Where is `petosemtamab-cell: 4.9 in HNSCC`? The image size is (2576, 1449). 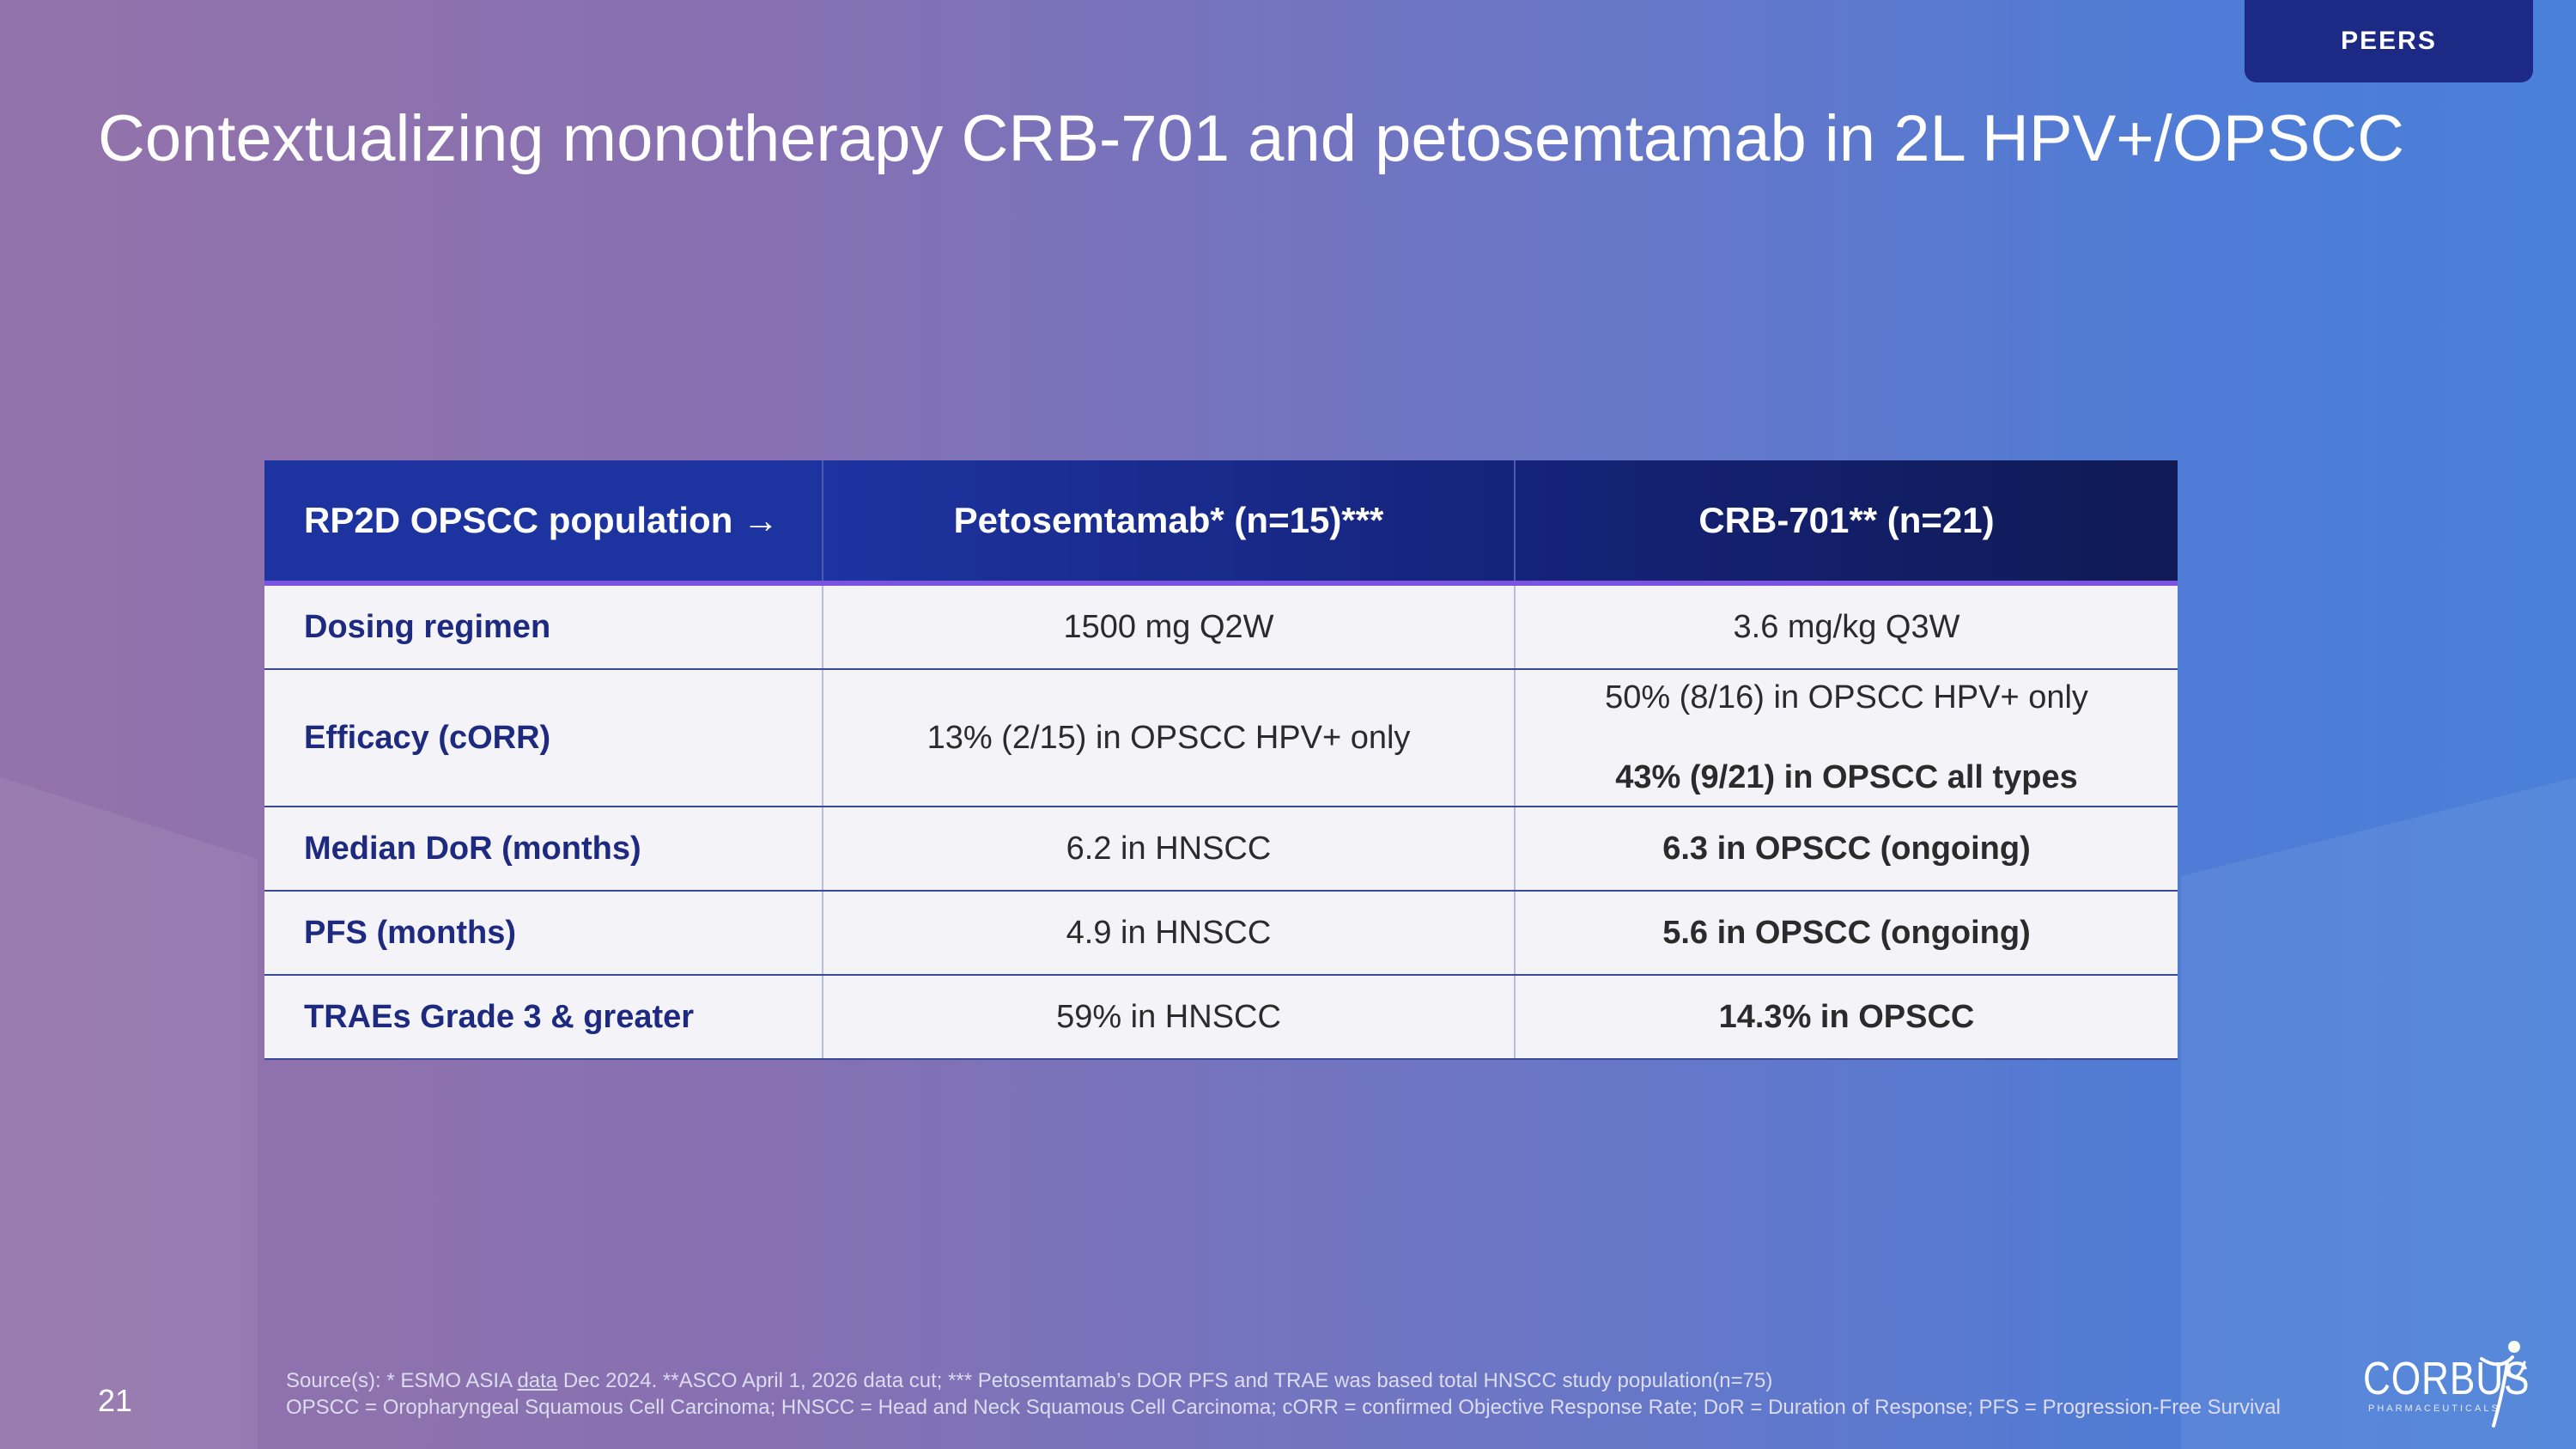
petosemtamab-cell: 4.9 in HNSCC is located at coordinates (1169, 933).